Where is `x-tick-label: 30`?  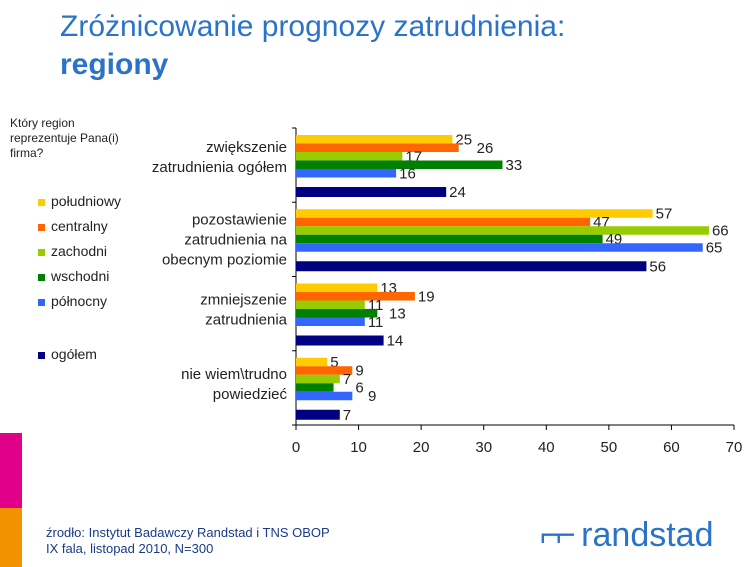
x-tick-label: 30 is located at coordinates (483, 447).